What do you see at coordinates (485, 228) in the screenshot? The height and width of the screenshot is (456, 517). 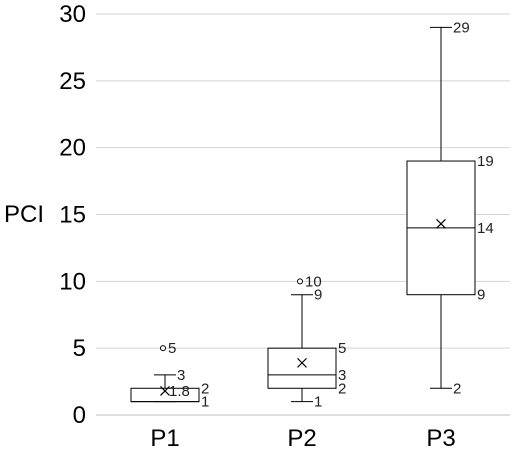 I see `value-label-median: 14` at bounding box center [485, 228].